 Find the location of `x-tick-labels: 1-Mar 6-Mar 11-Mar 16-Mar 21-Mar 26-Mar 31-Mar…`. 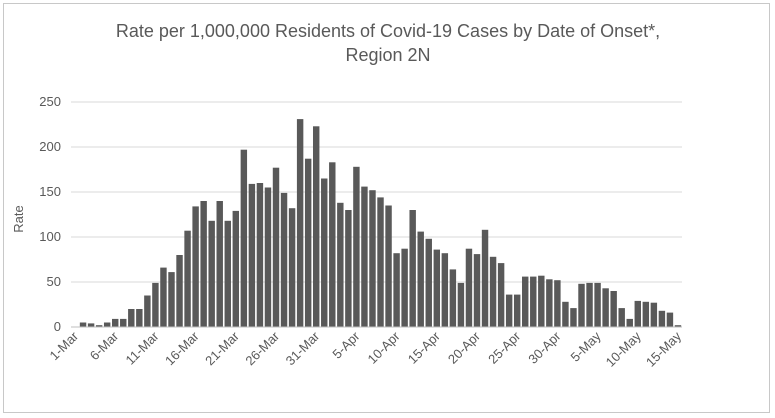

x-tick-labels: 1-Mar 6-Mar 11-Mar 16-Mar 21-Mar 26-Mar 31-Mar… is located at coordinates (366, 349).